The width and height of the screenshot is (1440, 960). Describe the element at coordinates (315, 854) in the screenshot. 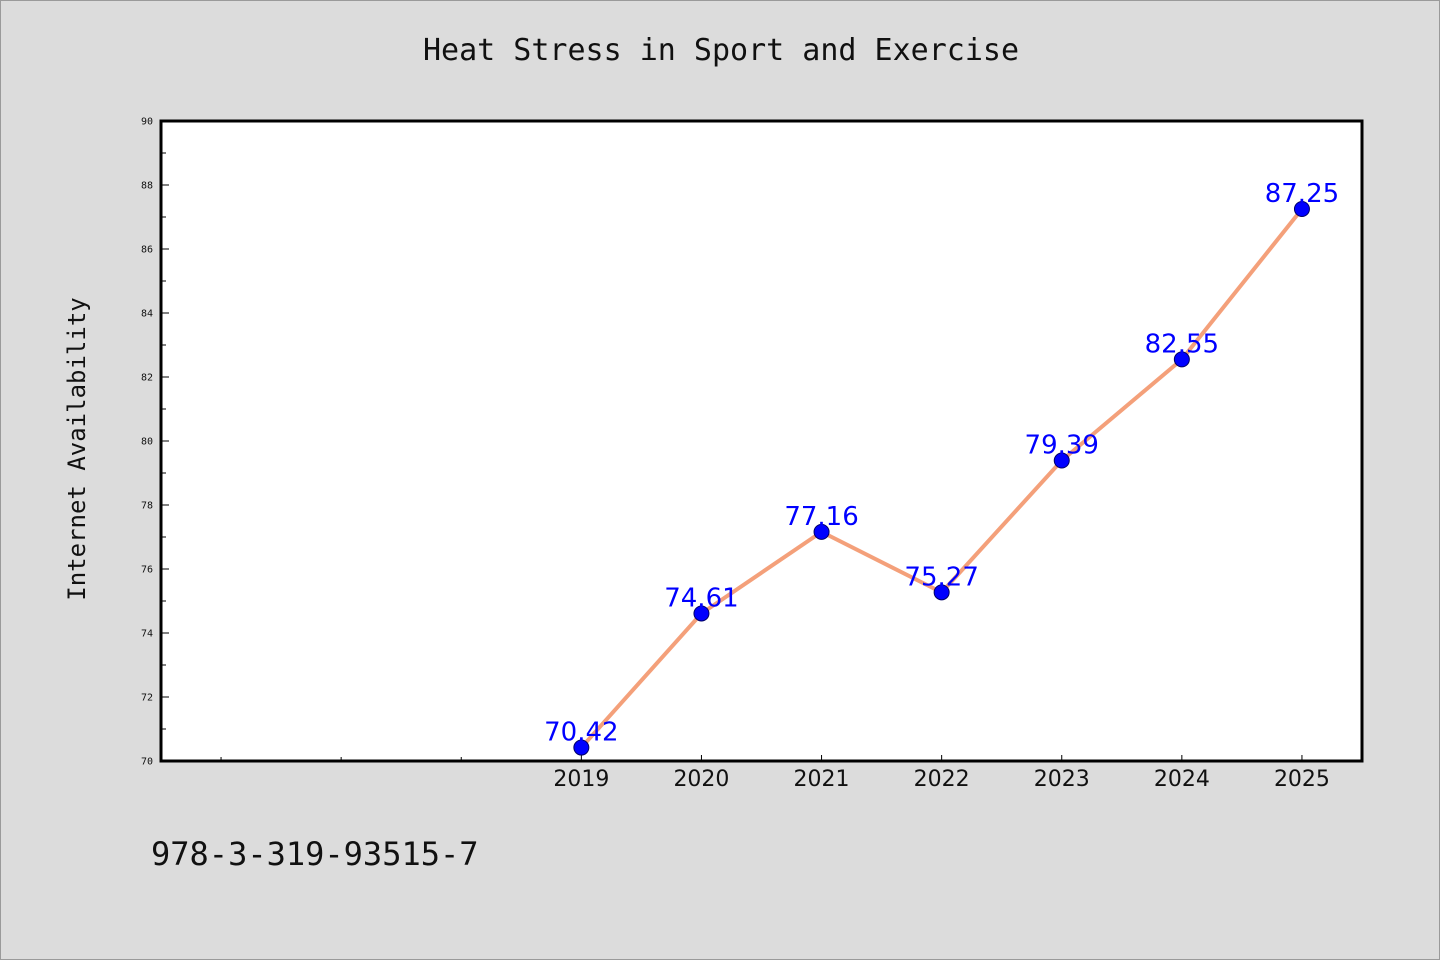

I see `footer-code: 978-3-319-93515-7` at that location.